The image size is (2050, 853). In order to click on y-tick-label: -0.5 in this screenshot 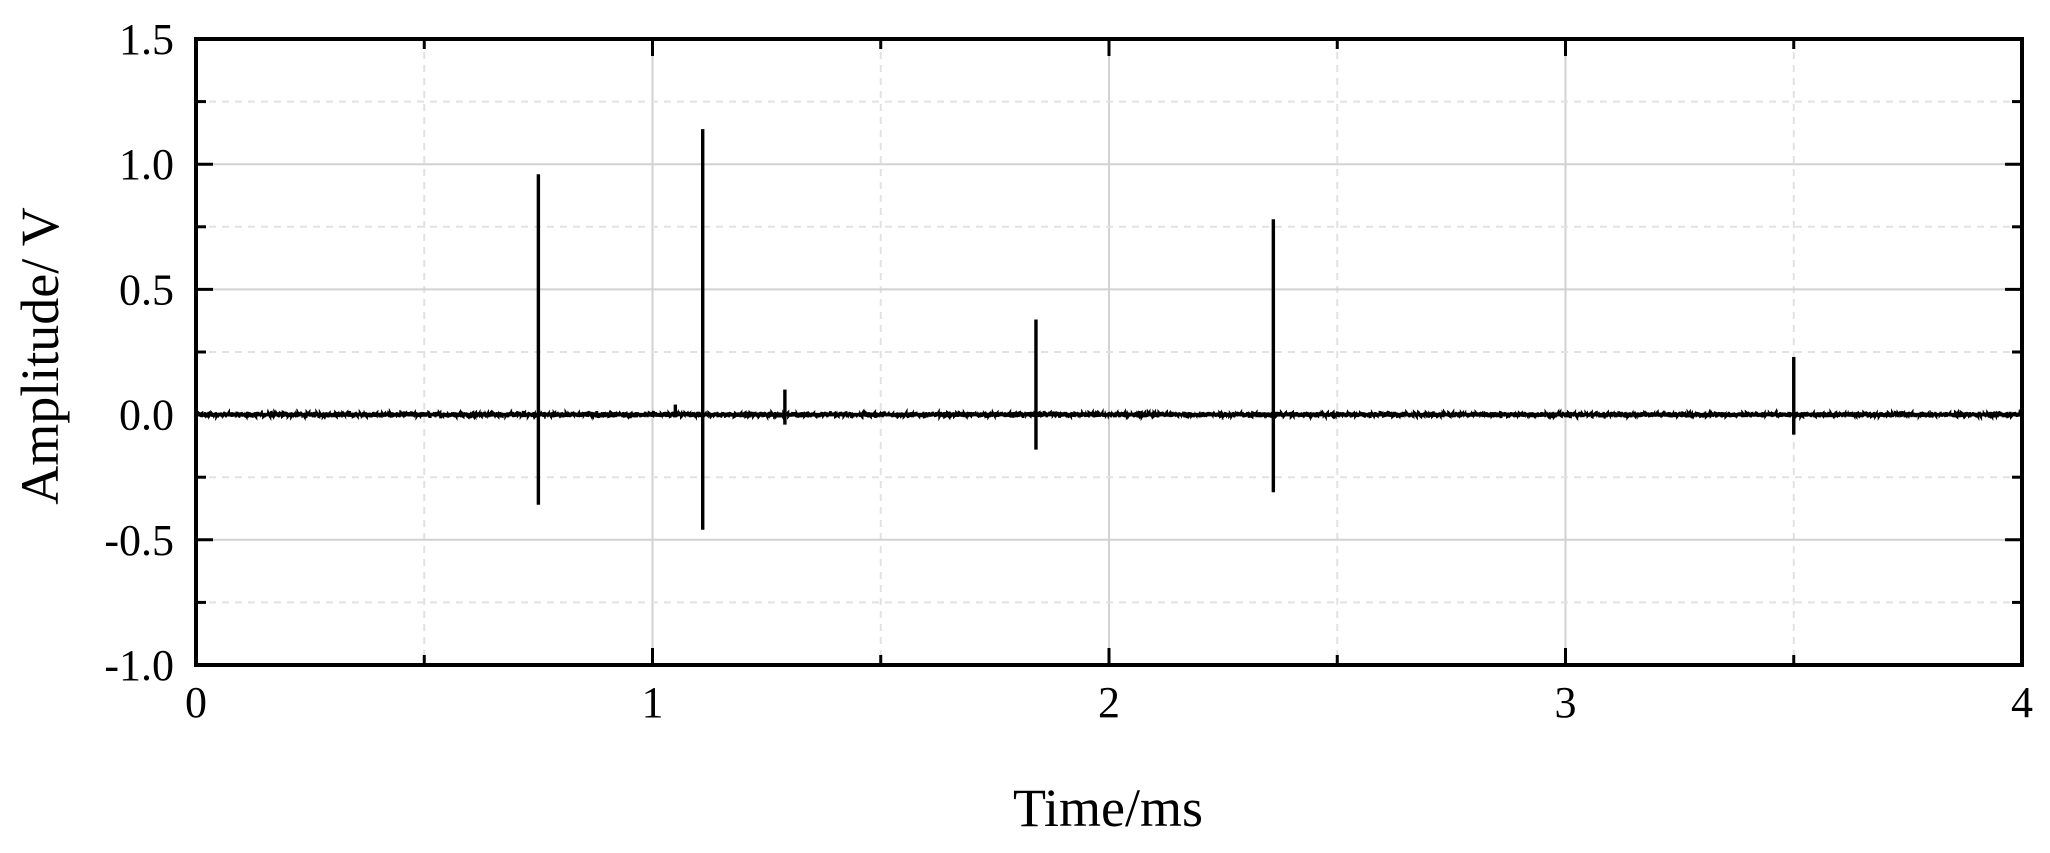, I will do `click(139, 540)`.